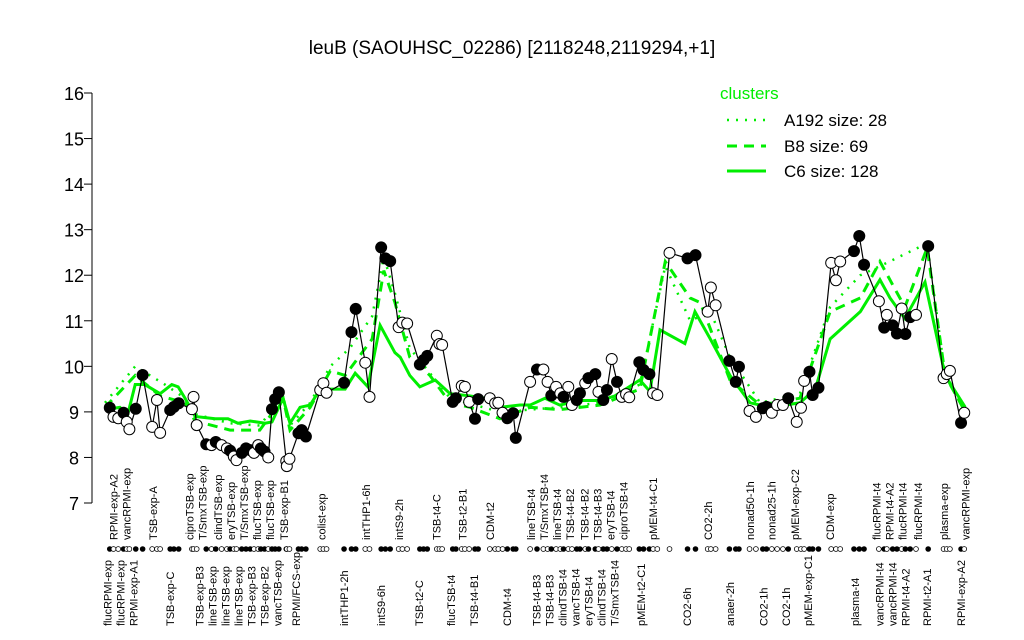  I want to click on y-tick-label: 10, so click(74, 367).